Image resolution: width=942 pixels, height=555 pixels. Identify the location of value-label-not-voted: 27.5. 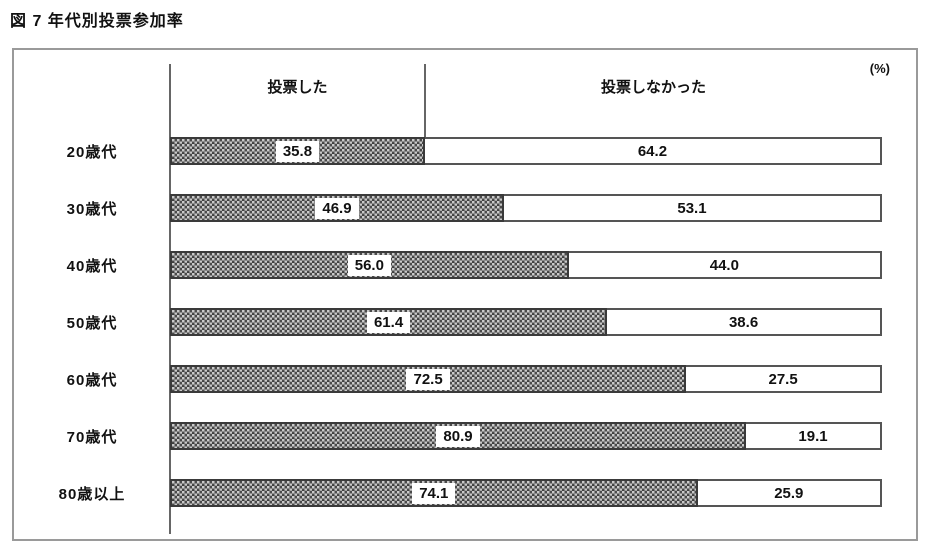
(783, 379).